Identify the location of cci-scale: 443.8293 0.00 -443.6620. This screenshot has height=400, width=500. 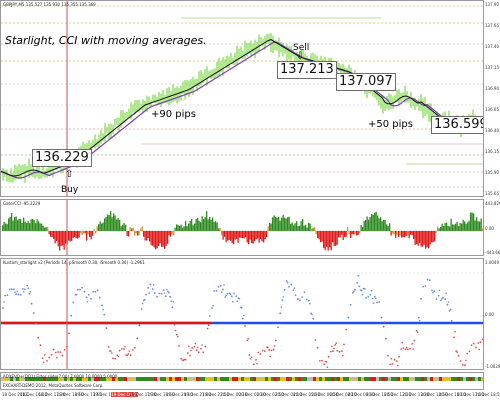
(492, 227).